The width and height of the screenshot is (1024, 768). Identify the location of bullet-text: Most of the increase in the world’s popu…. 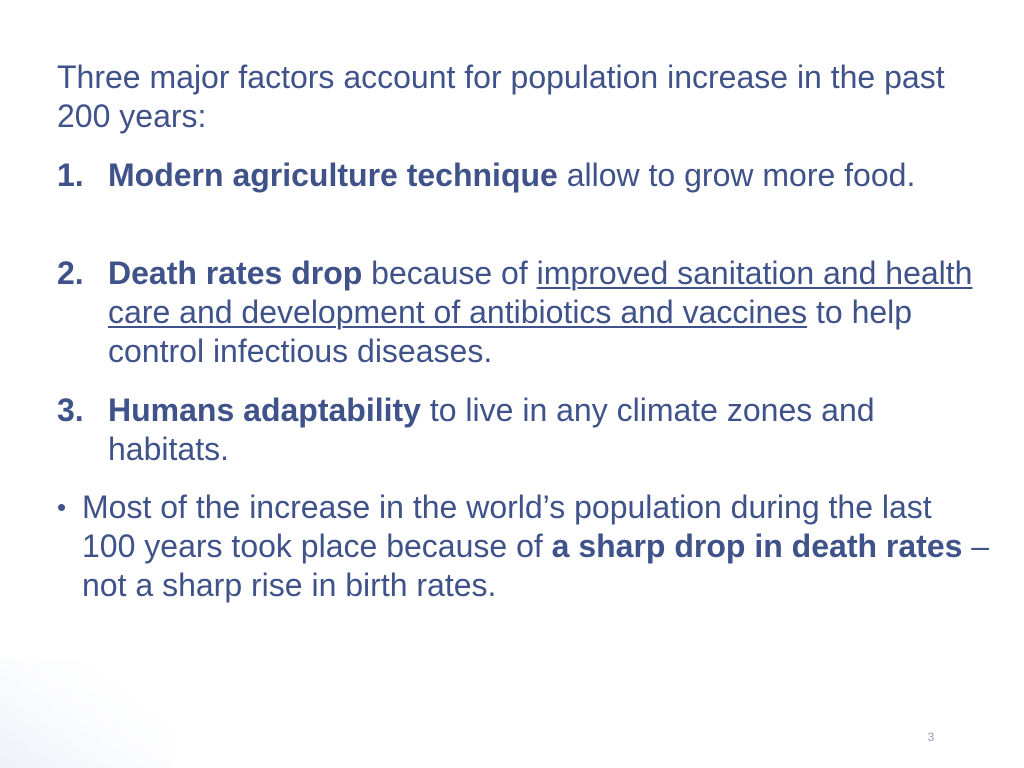
(507, 526).